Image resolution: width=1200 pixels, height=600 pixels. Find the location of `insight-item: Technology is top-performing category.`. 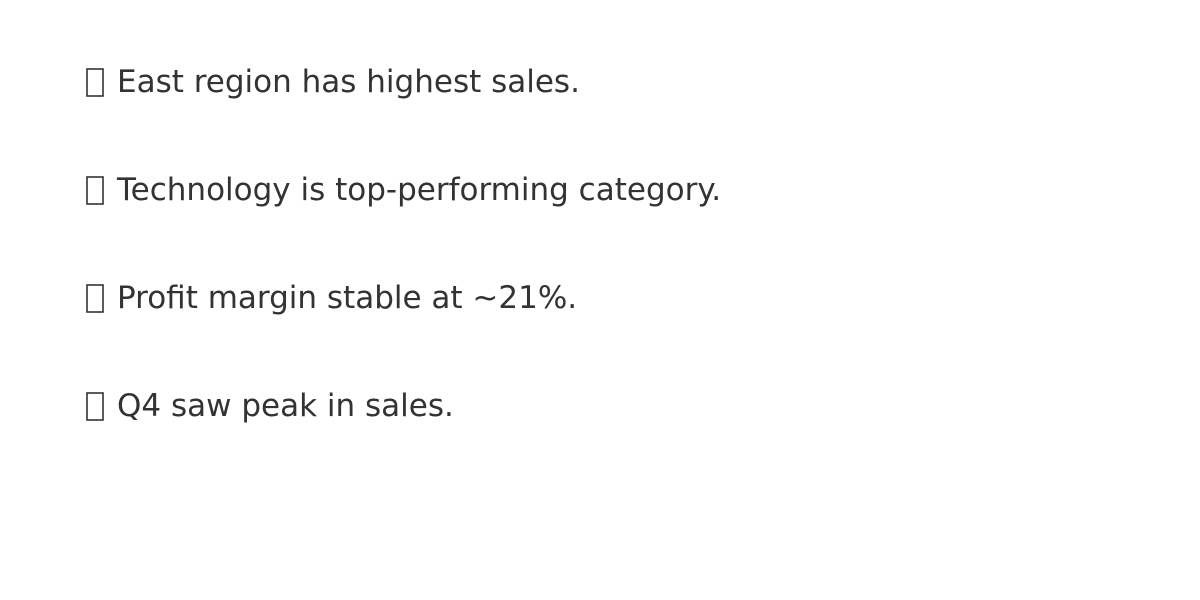

insight-item: Technology is top-performing category. is located at coordinates (403, 222).